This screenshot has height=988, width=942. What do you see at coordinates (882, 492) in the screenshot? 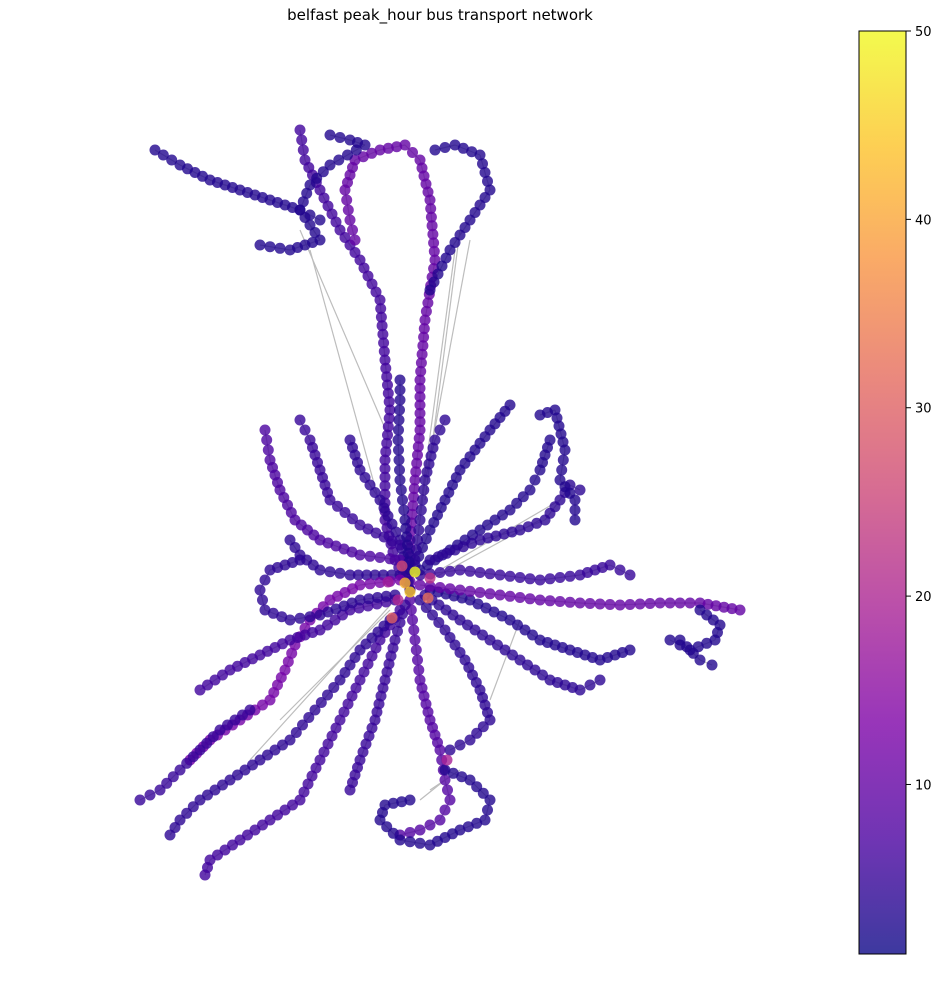
I see `colorbar-gradient` at bounding box center [882, 492].